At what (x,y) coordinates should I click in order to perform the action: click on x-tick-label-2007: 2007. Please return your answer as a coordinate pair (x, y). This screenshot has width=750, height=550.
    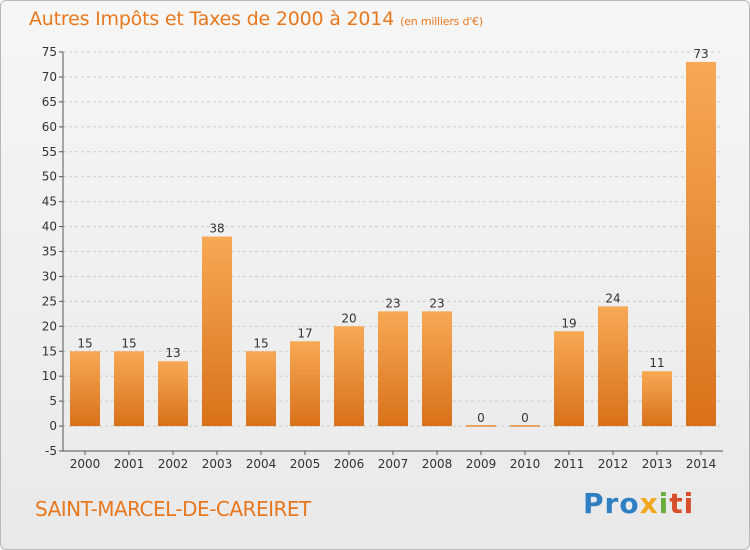
    Looking at the image, I should click on (393, 464).